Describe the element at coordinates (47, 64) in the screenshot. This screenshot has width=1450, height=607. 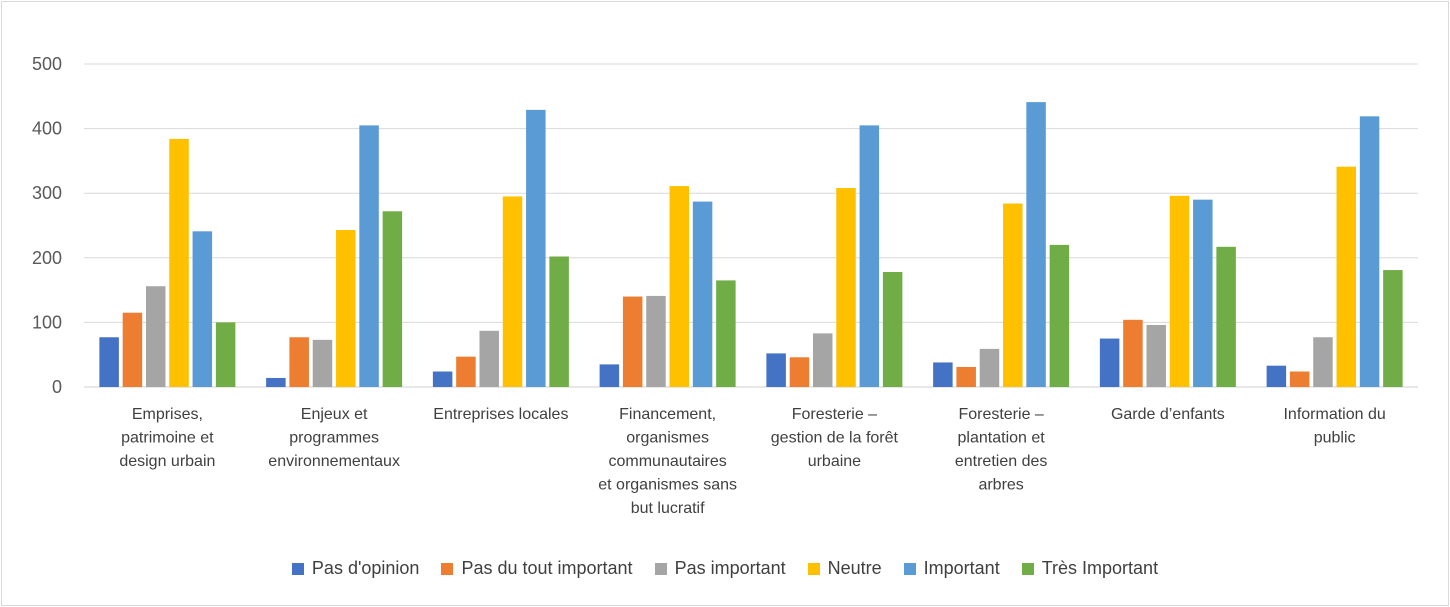
I see `y-tick-label: 500` at that location.